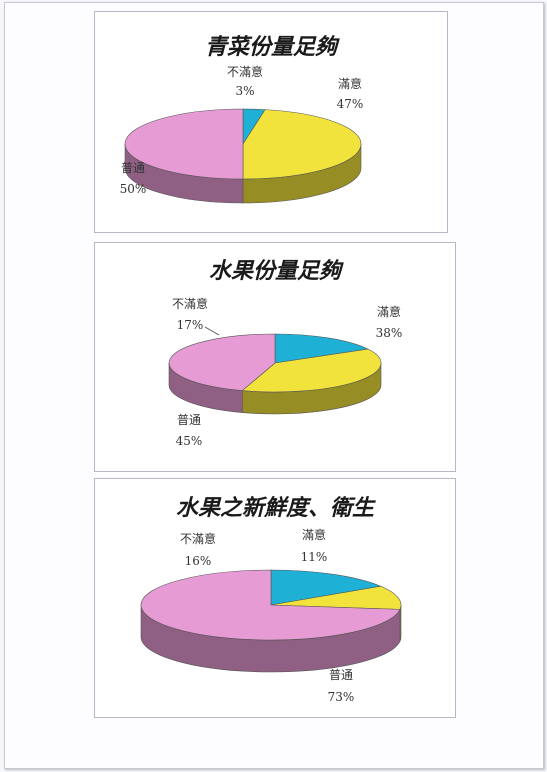 The width and height of the screenshot is (547, 772). Describe the element at coordinates (341, 697) in the screenshot. I see `pct-normal: 73%` at that location.